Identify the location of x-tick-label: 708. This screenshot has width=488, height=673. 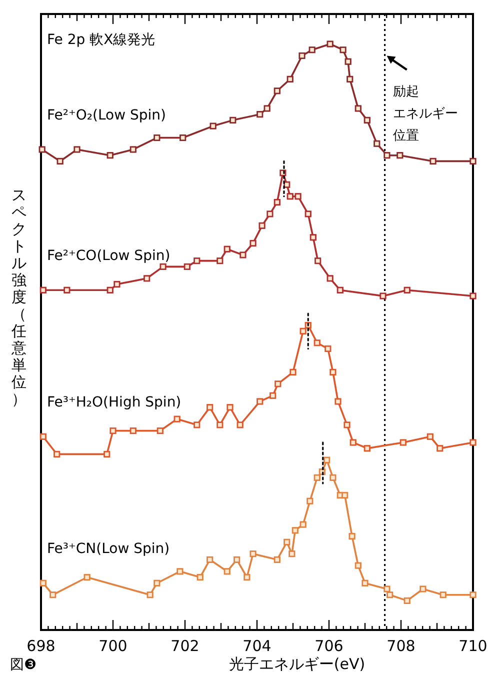
(401, 646).